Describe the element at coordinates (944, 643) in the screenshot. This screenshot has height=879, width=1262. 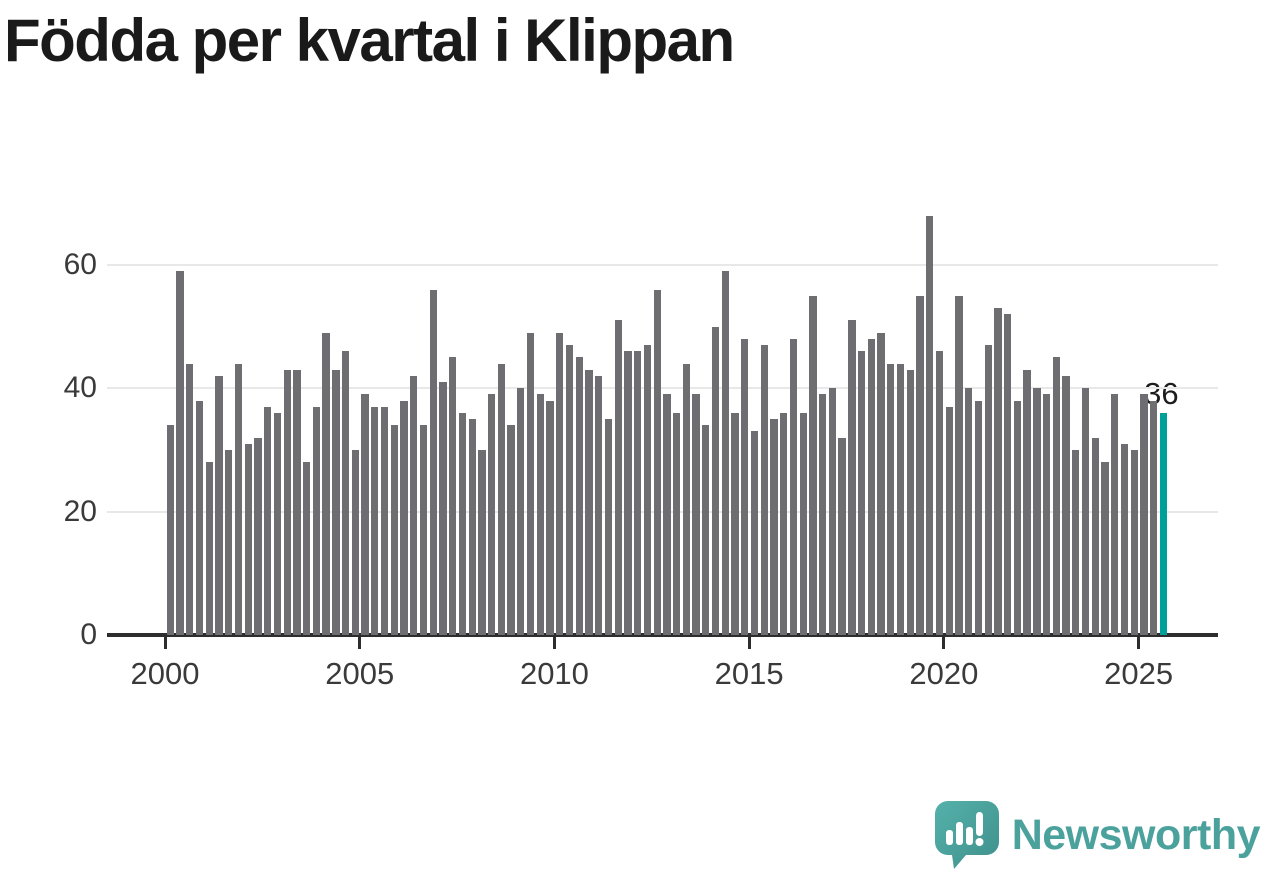
I see `x-axis-tick-2020` at that location.